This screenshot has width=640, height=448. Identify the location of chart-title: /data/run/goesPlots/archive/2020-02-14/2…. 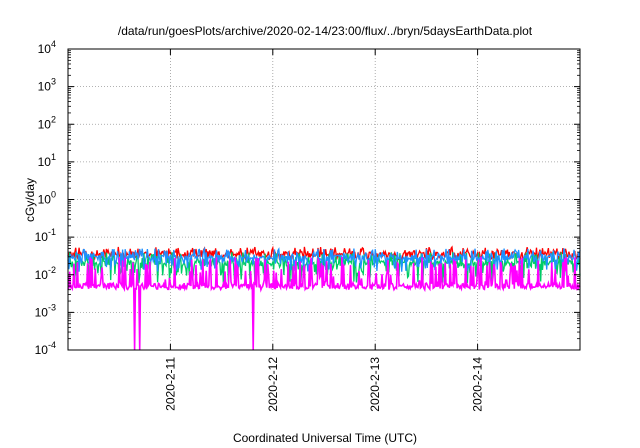
(325, 31).